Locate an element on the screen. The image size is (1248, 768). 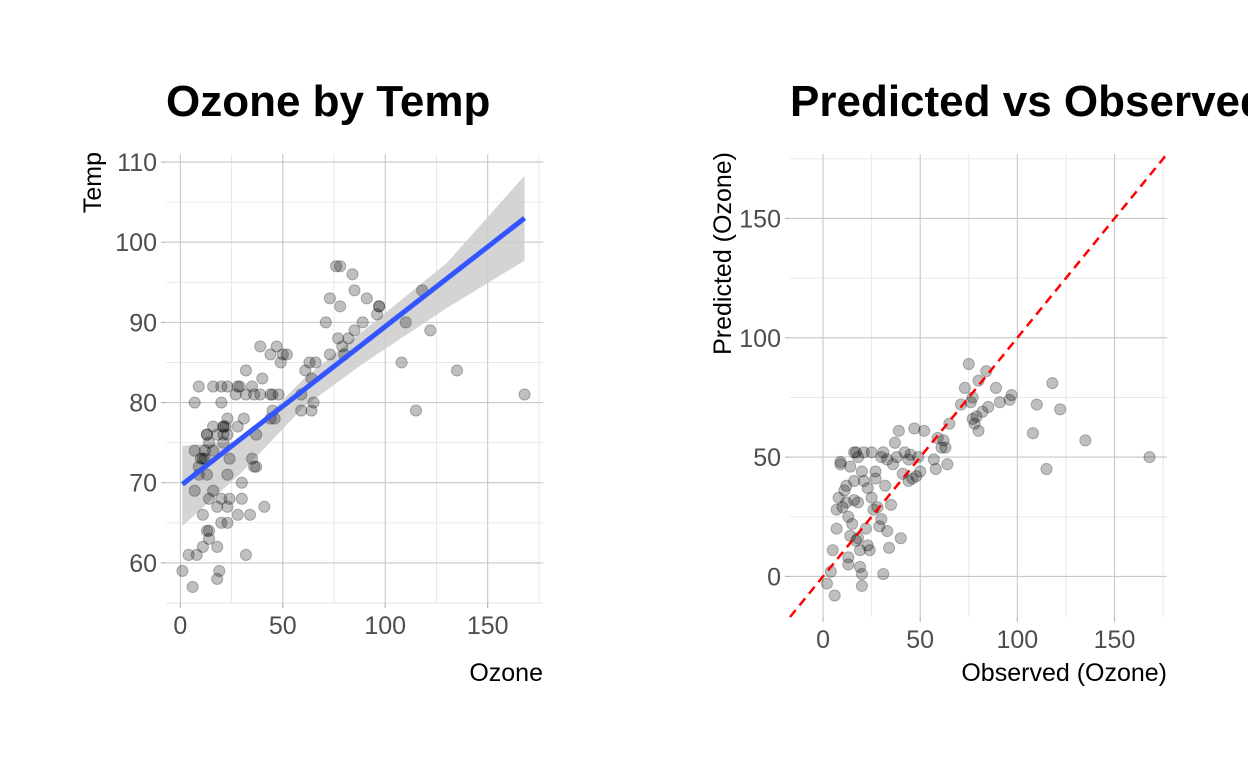
y-tick-label: 0 is located at coordinates (774, 577).